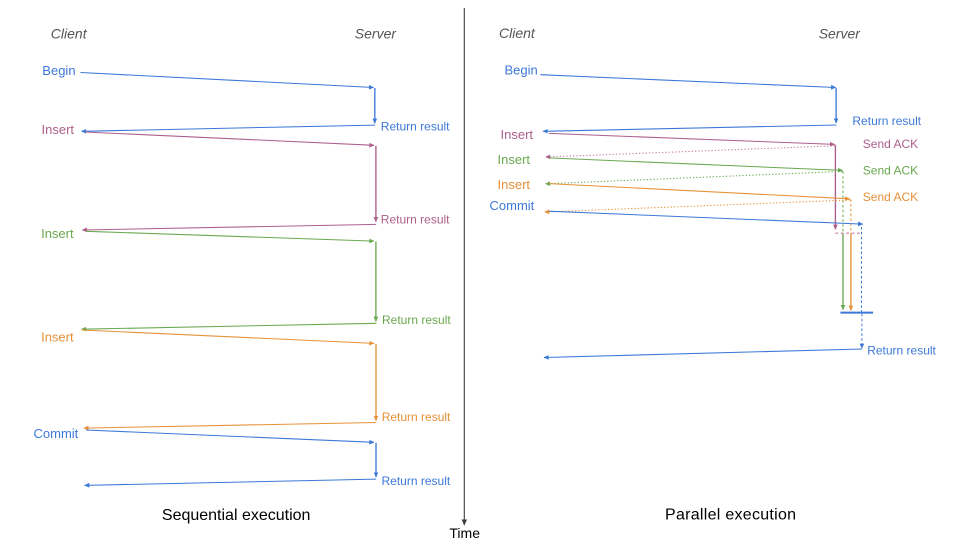  Describe the element at coordinates (236, 515) in the screenshot. I see `svg-text: Sequential execution` at that location.